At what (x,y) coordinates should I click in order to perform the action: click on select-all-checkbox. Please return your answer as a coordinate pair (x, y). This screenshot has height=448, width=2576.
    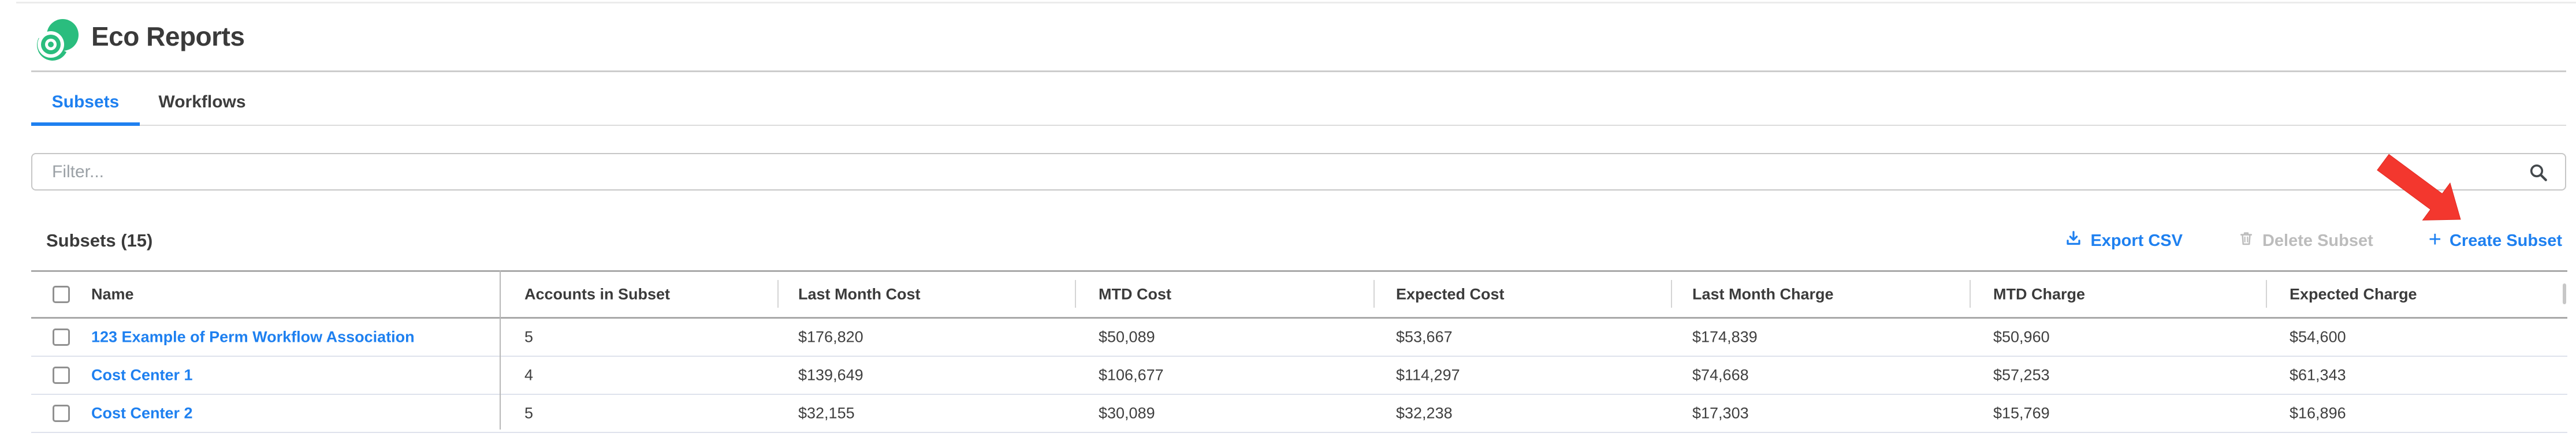
    Looking at the image, I should click on (62, 294).